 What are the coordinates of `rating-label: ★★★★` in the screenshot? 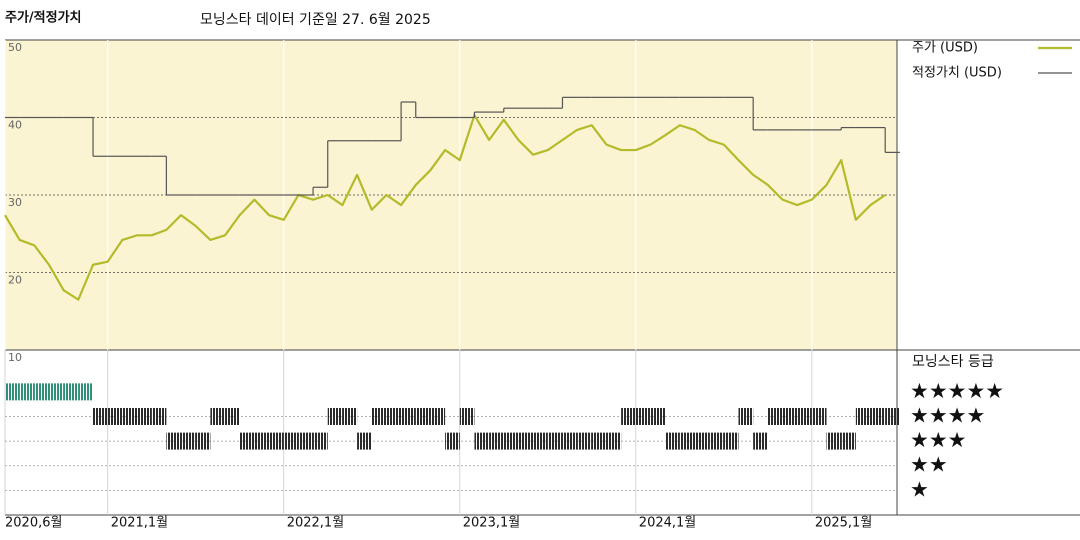 It's located at (947, 415).